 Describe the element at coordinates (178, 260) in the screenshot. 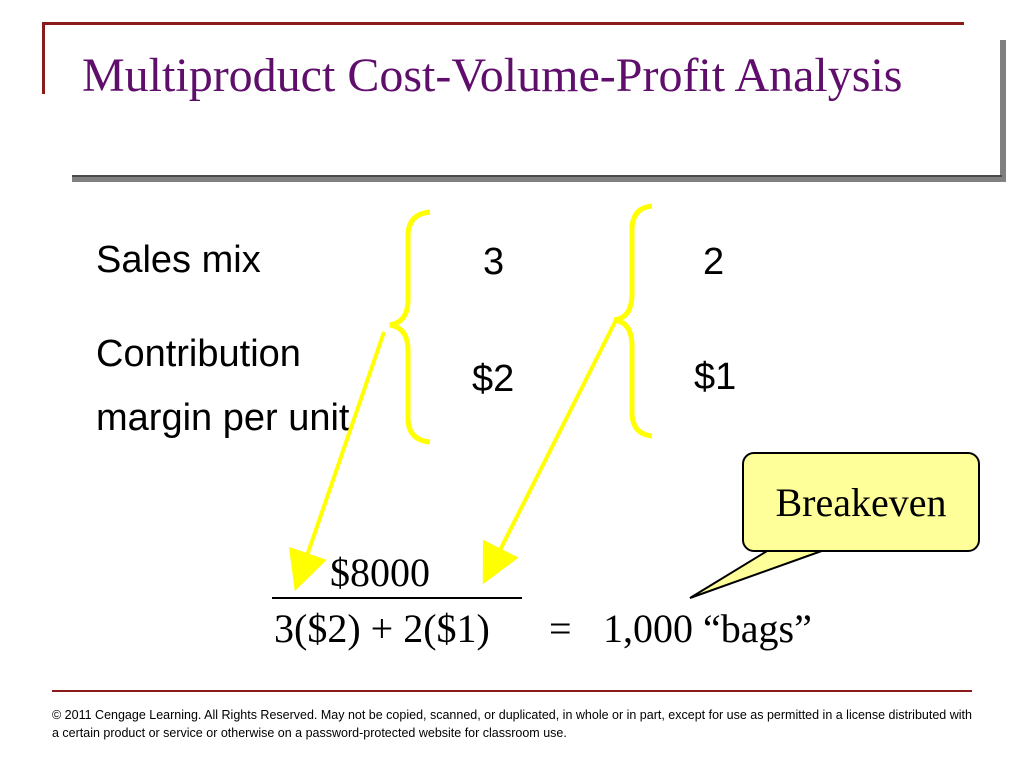

I see `sales-mix-label: Sales mix` at that location.